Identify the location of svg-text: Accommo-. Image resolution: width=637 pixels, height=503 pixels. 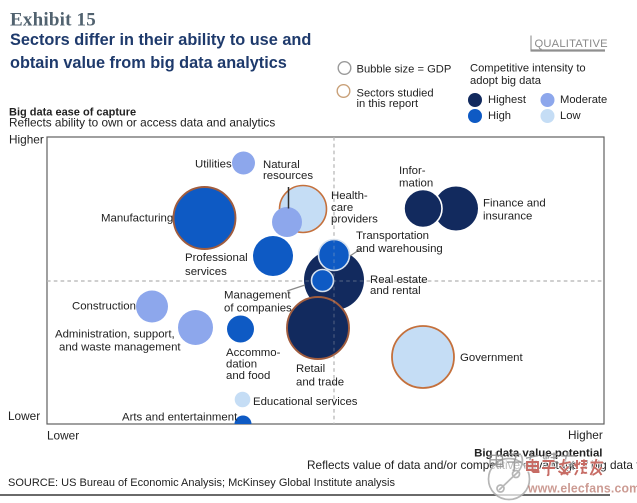
(253, 353).